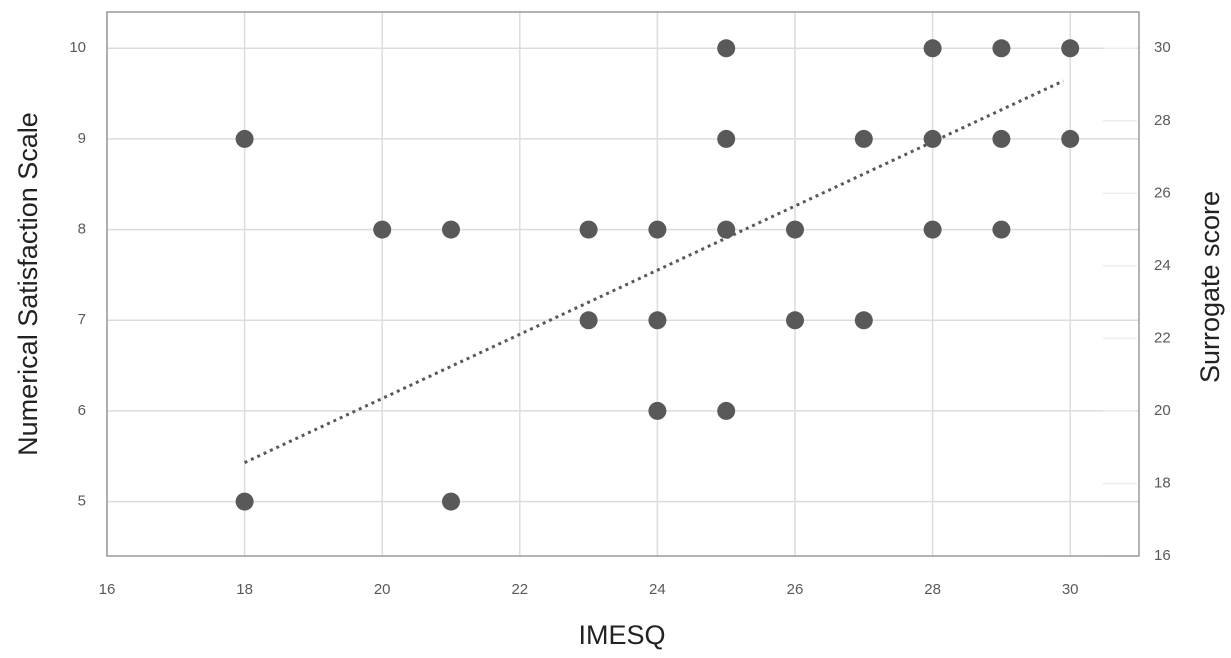 The width and height of the screenshot is (1231, 658). I want to click on y2-tick-label: 26, so click(1162, 192).